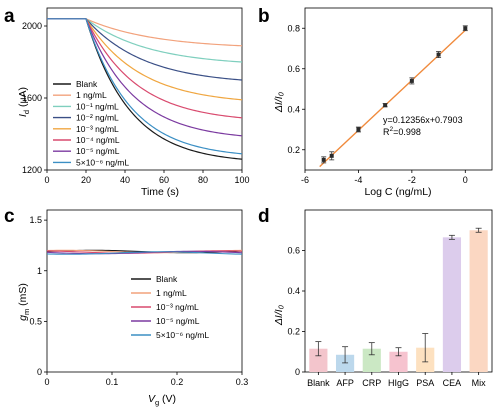 This screenshot has height=409, width=500. What do you see at coordinates (412, 180) in the screenshot?
I see `panel-b-xtick-label-2: -2` at bounding box center [412, 180].